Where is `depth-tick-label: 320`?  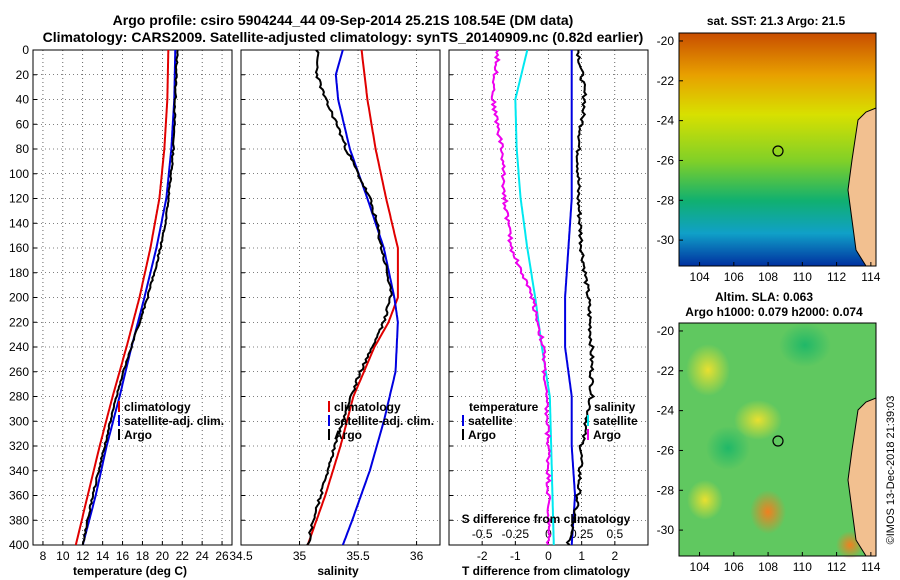 depth-tick-label: 320 is located at coordinates (19, 446).